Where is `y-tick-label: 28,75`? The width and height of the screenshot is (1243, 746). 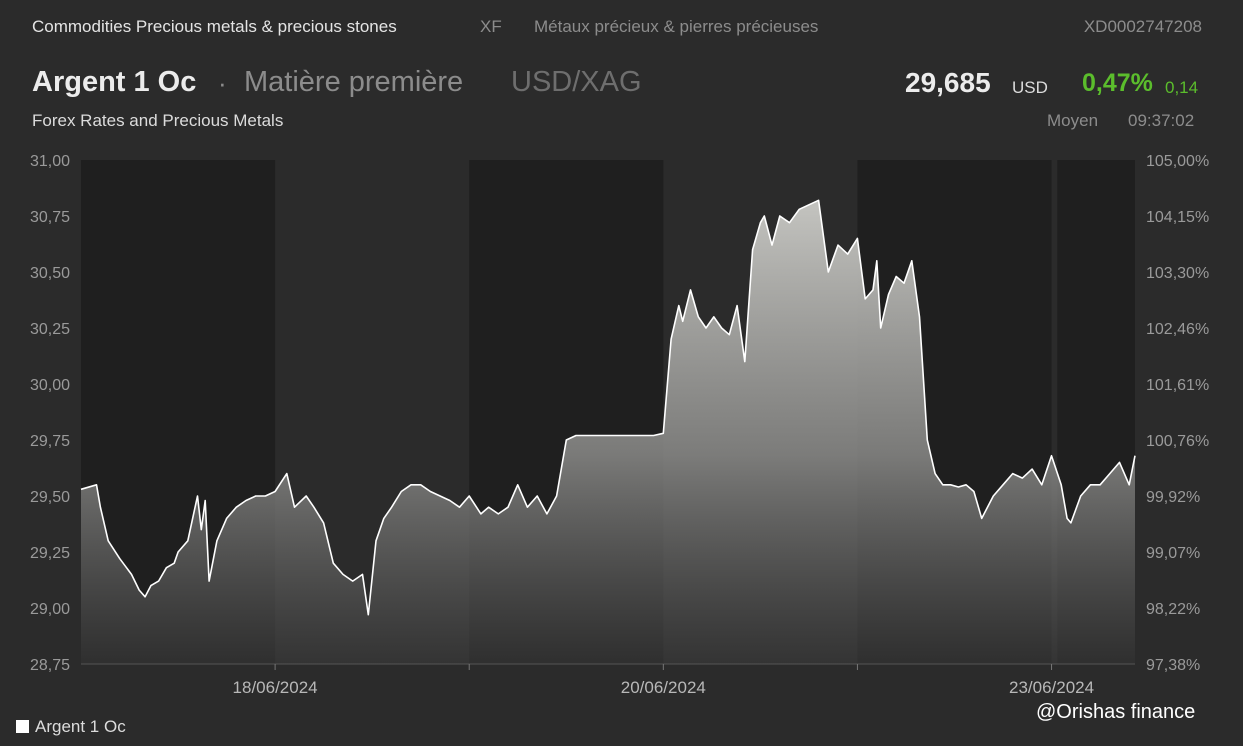 y-tick-label: 28,75 is located at coordinates (50, 665).